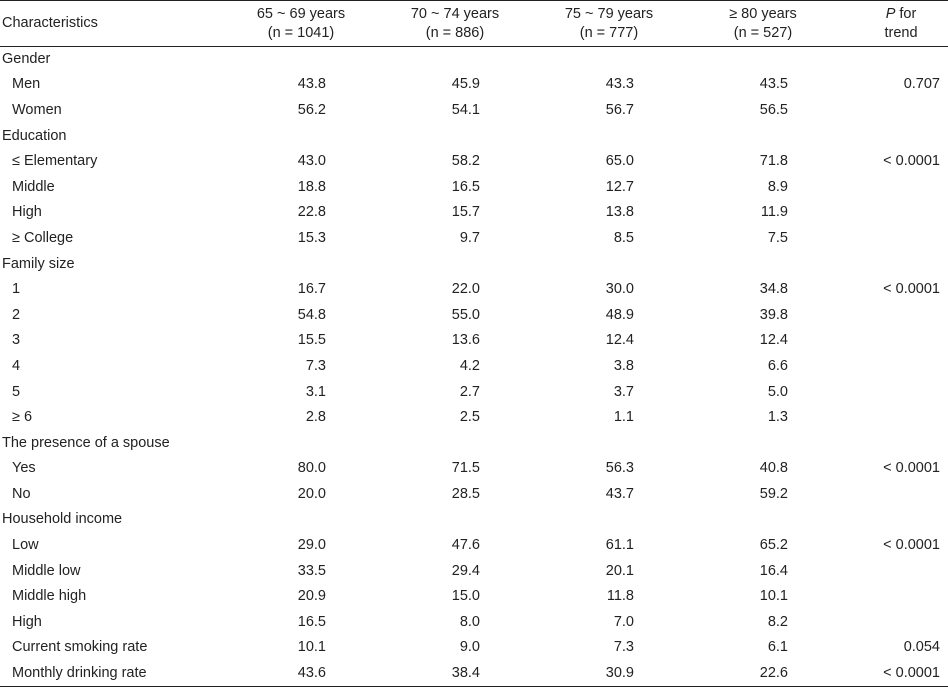  Describe the element at coordinates (22, 417) in the screenshot. I see `row-label: ≥ 6` at that location.